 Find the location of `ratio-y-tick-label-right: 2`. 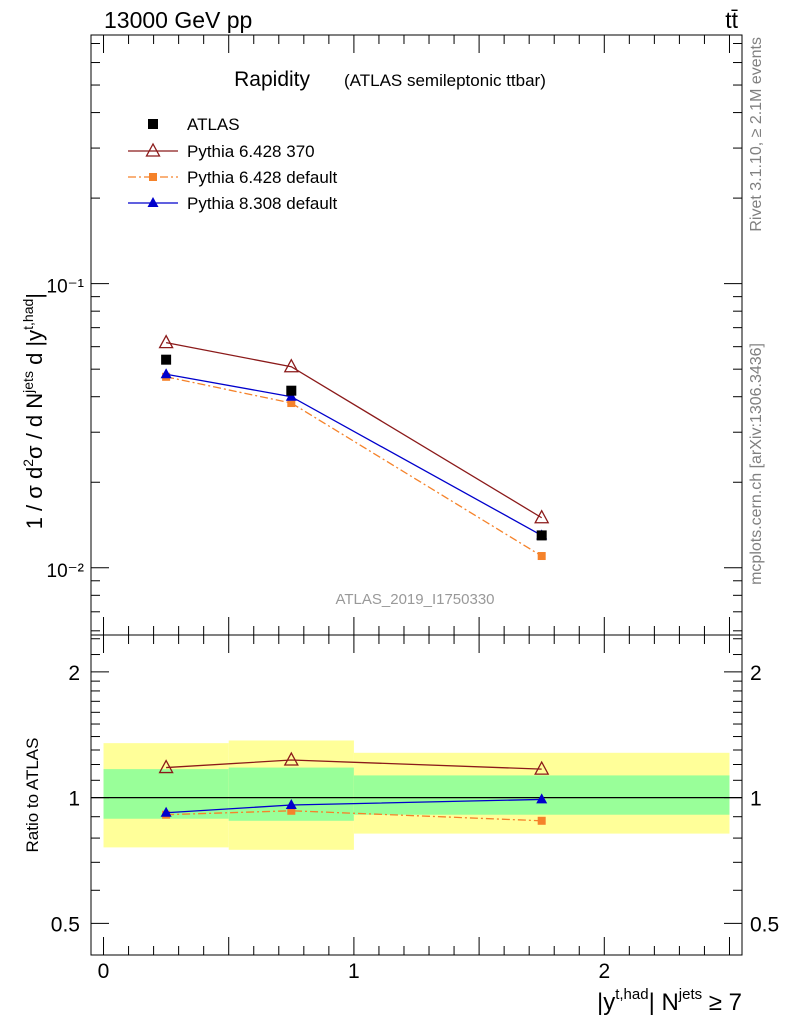

ratio-y-tick-label-right: 2 is located at coordinates (756, 673).